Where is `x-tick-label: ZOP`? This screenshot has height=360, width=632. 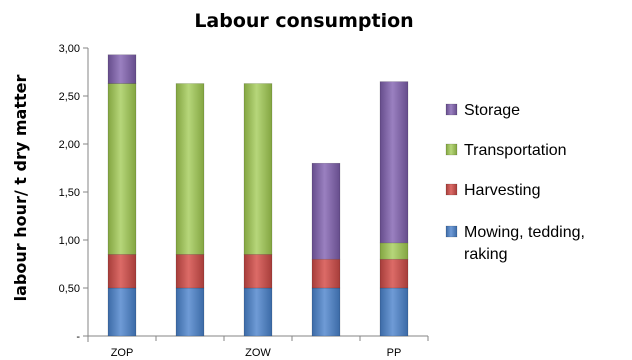
x-tick-label: ZOP is located at coordinates (122, 353).